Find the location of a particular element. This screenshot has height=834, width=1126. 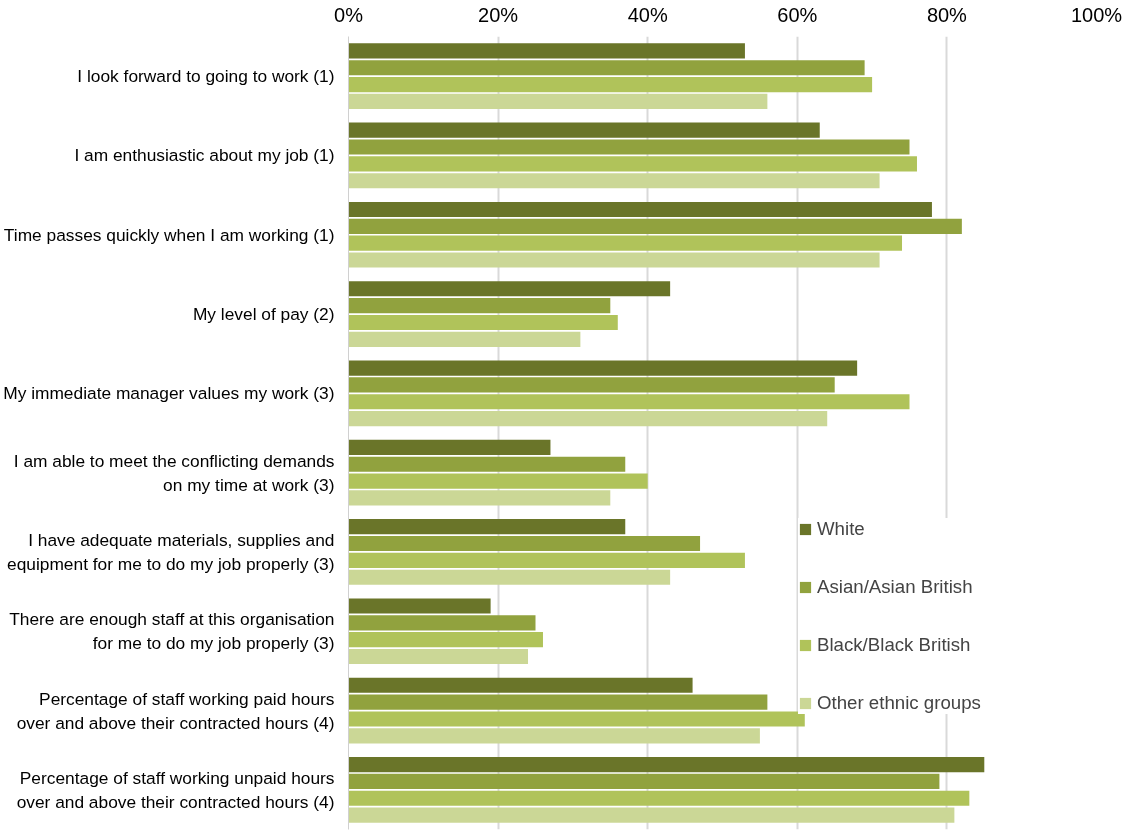

legend-label: White is located at coordinates (841, 529).